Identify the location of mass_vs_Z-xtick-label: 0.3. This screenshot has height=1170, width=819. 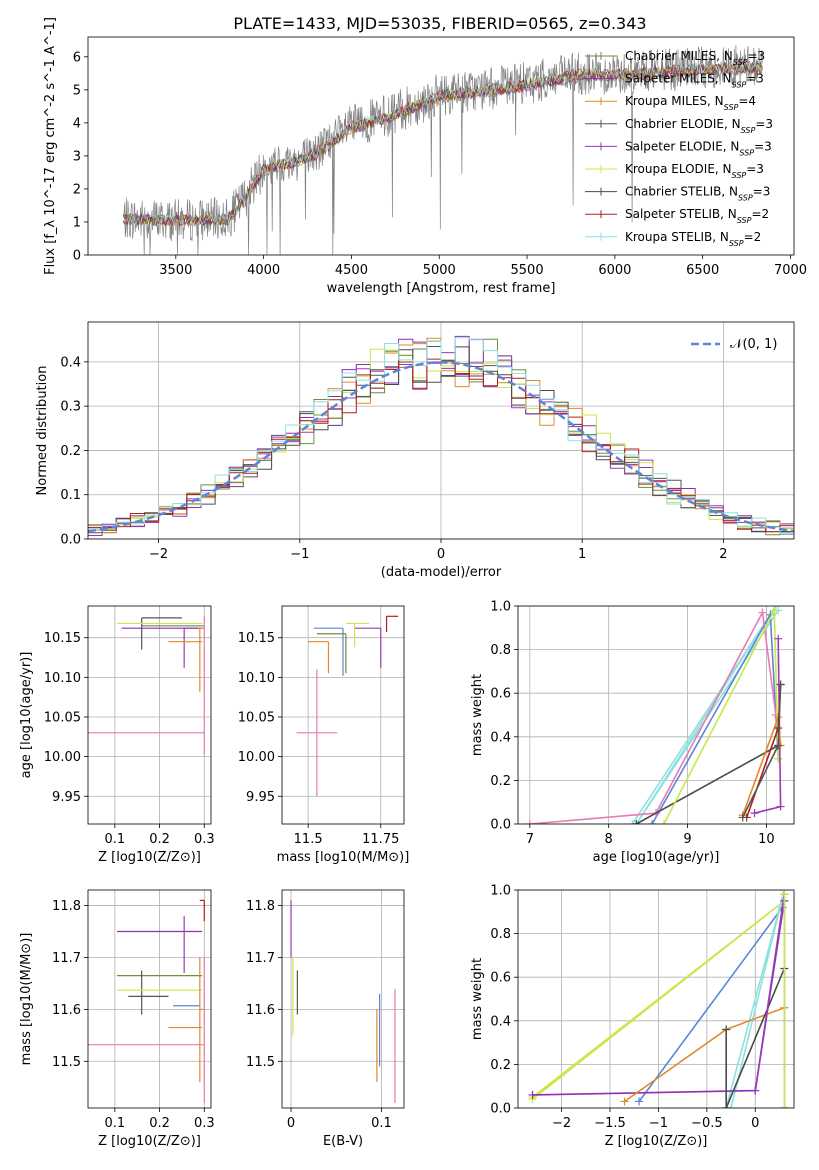
(204, 1123).